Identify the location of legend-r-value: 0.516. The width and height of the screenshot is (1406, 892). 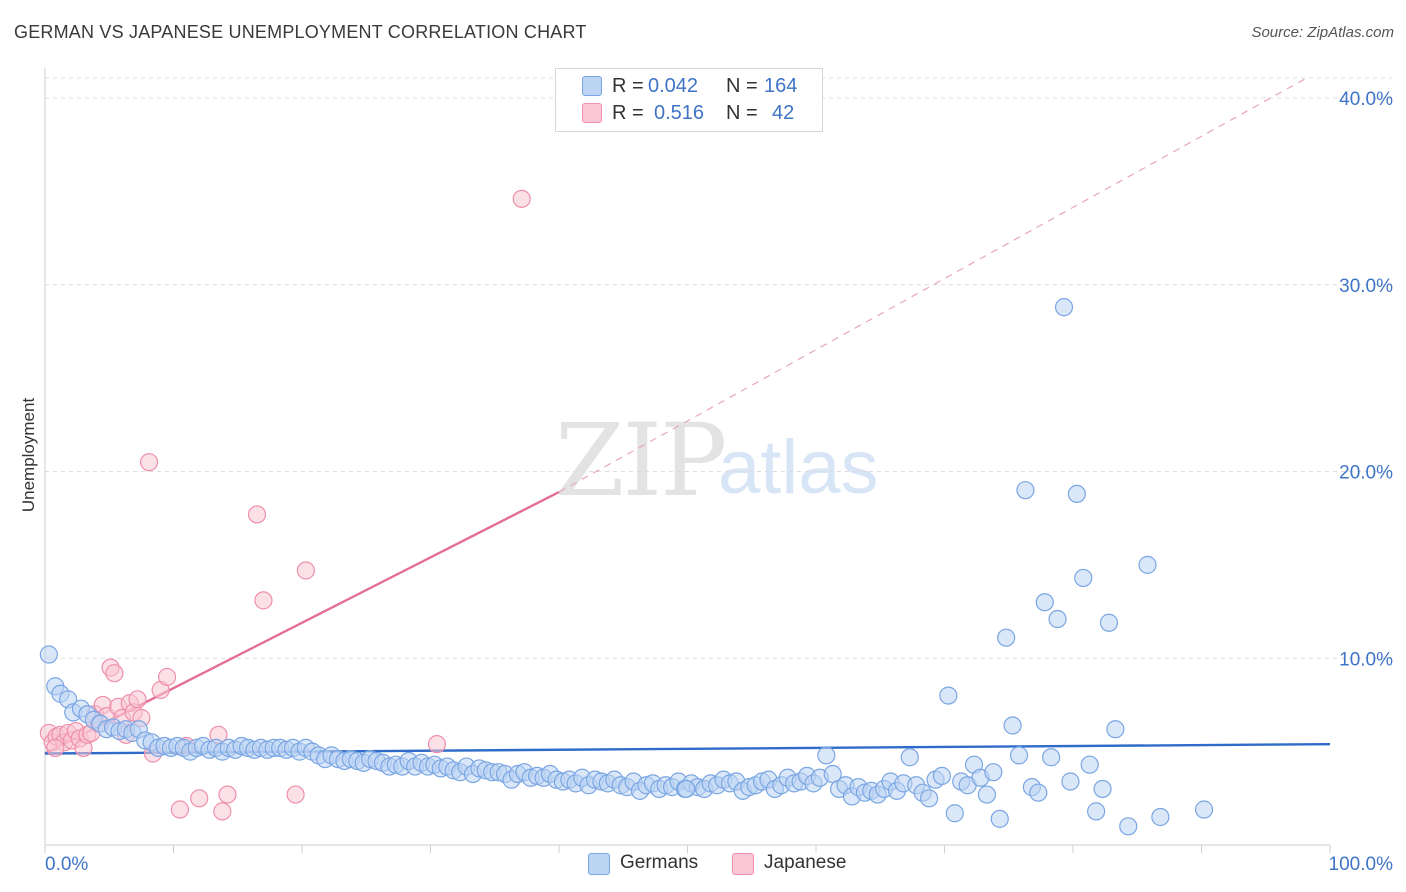
(679, 113).